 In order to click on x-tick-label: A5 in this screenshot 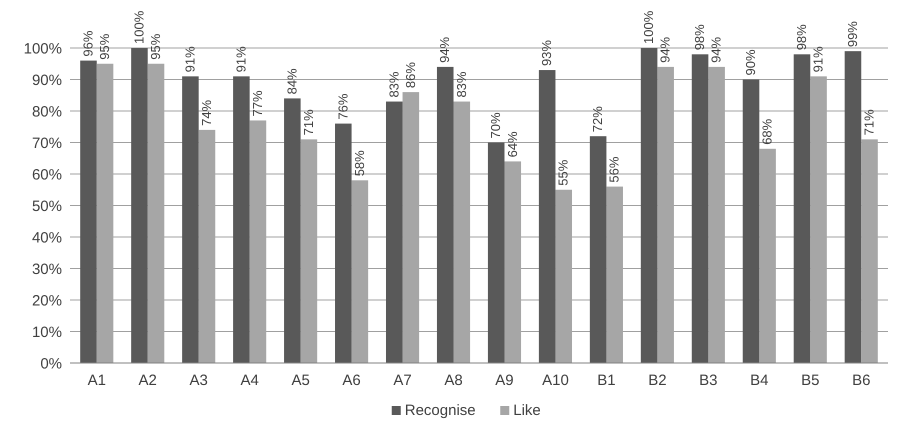, I will do `click(300, 380)`.